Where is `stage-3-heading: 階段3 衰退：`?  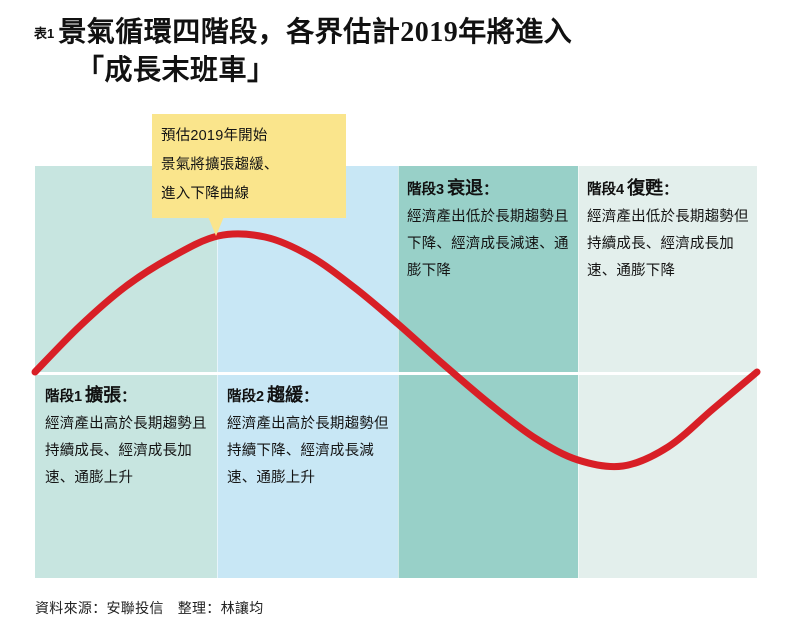
stage-3-heading: 階段3 衰退： is located at coordinates (491, 189).